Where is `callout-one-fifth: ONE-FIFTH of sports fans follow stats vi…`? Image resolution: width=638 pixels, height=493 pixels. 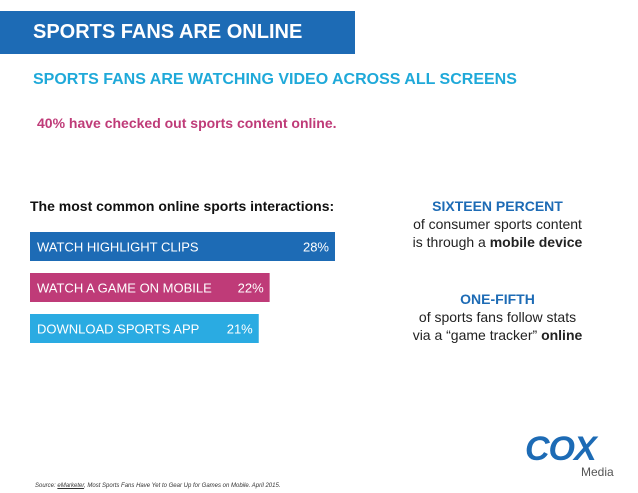 callout-one-fifth: ONE-FIFTH of sports fans follow stats vi… is located at coordinates (497, 317).